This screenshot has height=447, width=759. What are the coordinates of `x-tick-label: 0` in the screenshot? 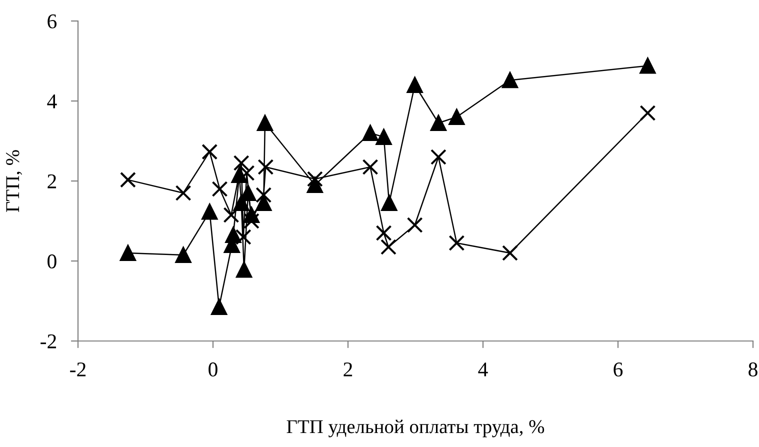 It's located at (213, 369).